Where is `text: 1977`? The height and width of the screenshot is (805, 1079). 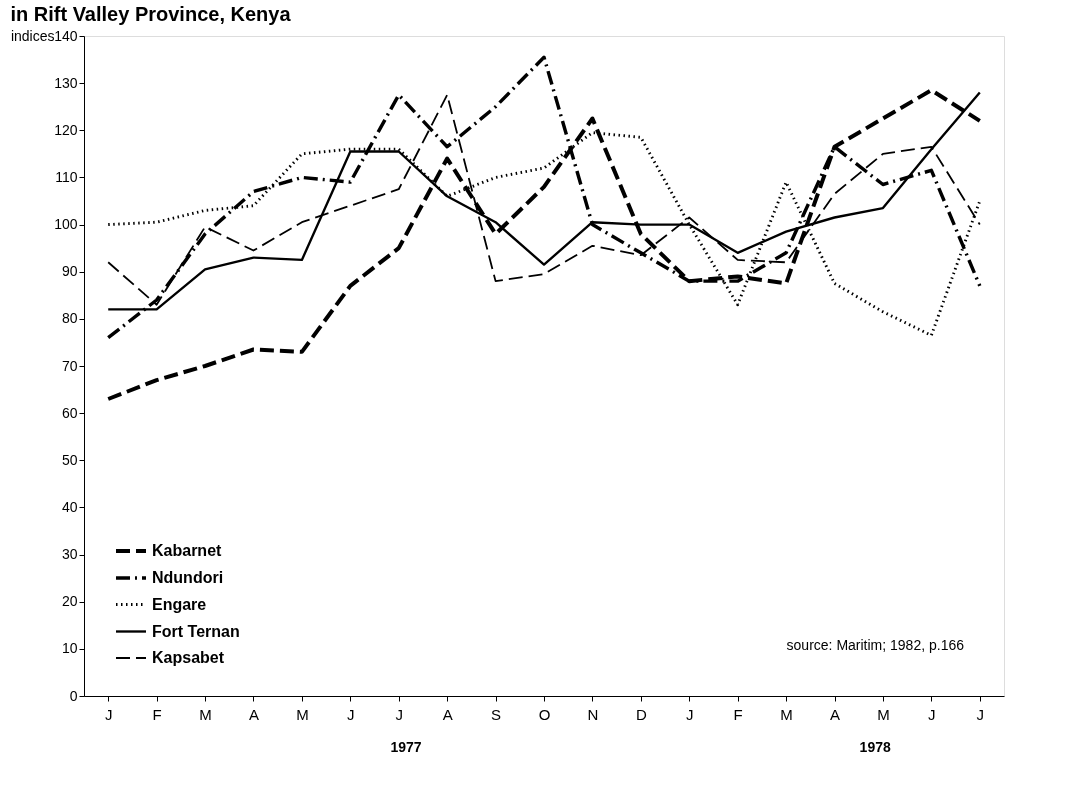
text: 1977 is located at coordinates (406, 747).